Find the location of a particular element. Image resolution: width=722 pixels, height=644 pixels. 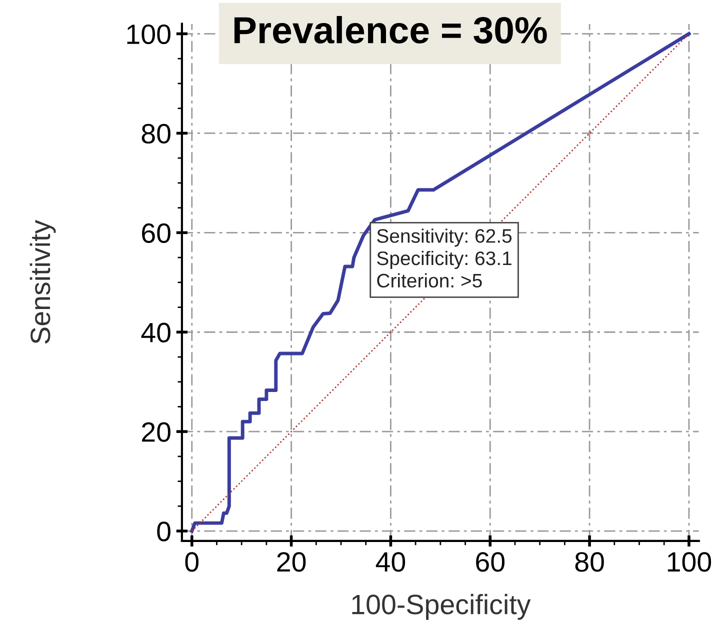

x-tick-label: 60 is located at coordinates (490, 562).